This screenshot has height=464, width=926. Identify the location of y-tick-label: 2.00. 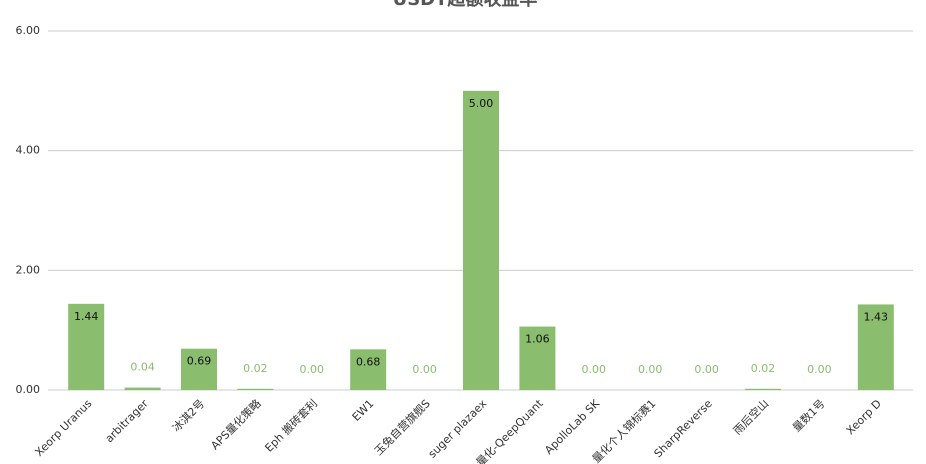
(28, 269).